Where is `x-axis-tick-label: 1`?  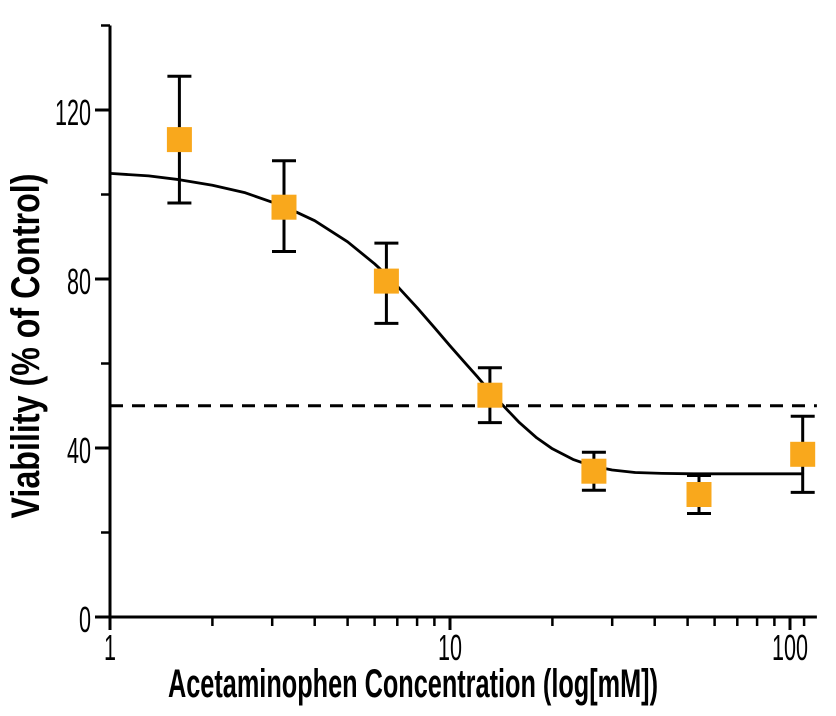
x-axis-tick-label: 1 is located at coordinates (110, 647).